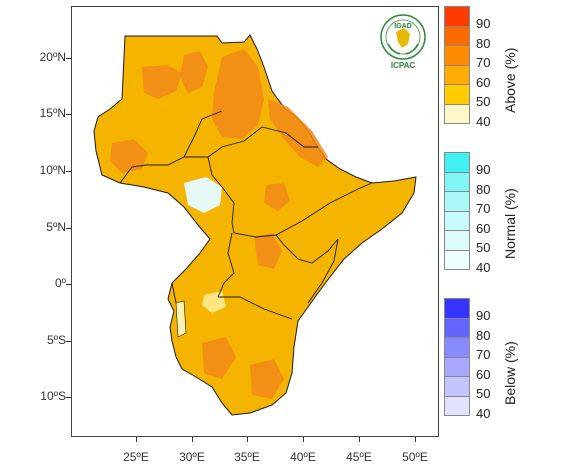 Image resolution: width=564 pixels, height=470 pixels. What do you see at coordinates (267, 379) in the screenshot?
I see `high-prob-patch-south` at bounding box center [267, 379].